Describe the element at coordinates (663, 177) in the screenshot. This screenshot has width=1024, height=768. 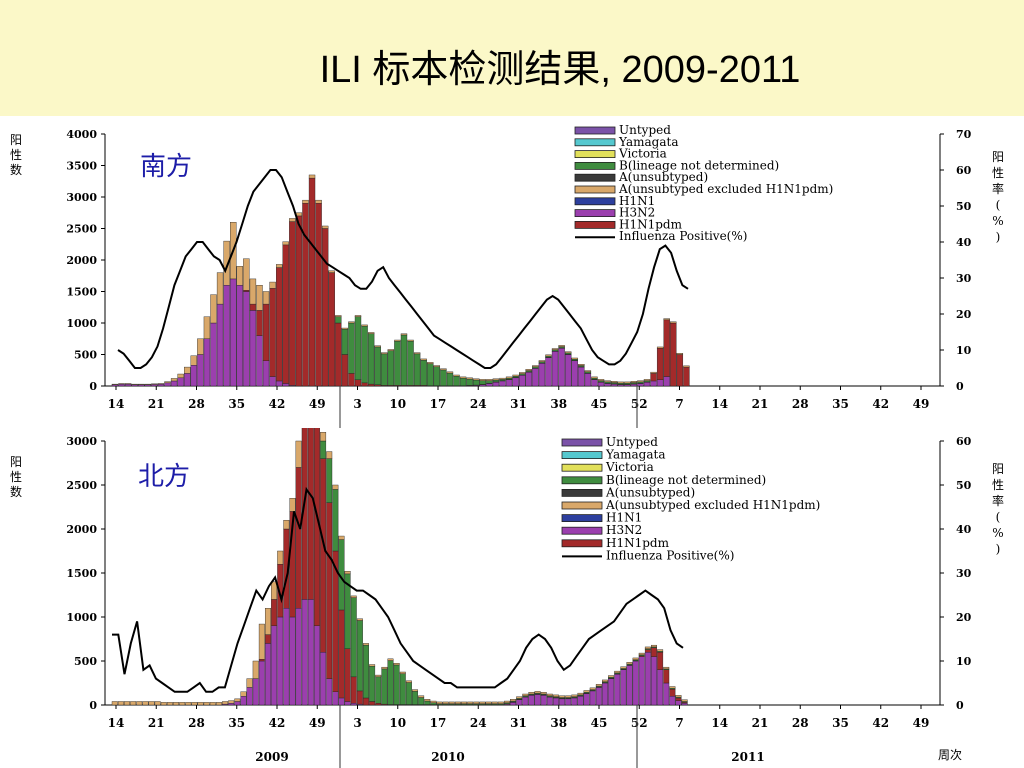
I see `legend-entry-label: A(unsubtyped)` at that location.